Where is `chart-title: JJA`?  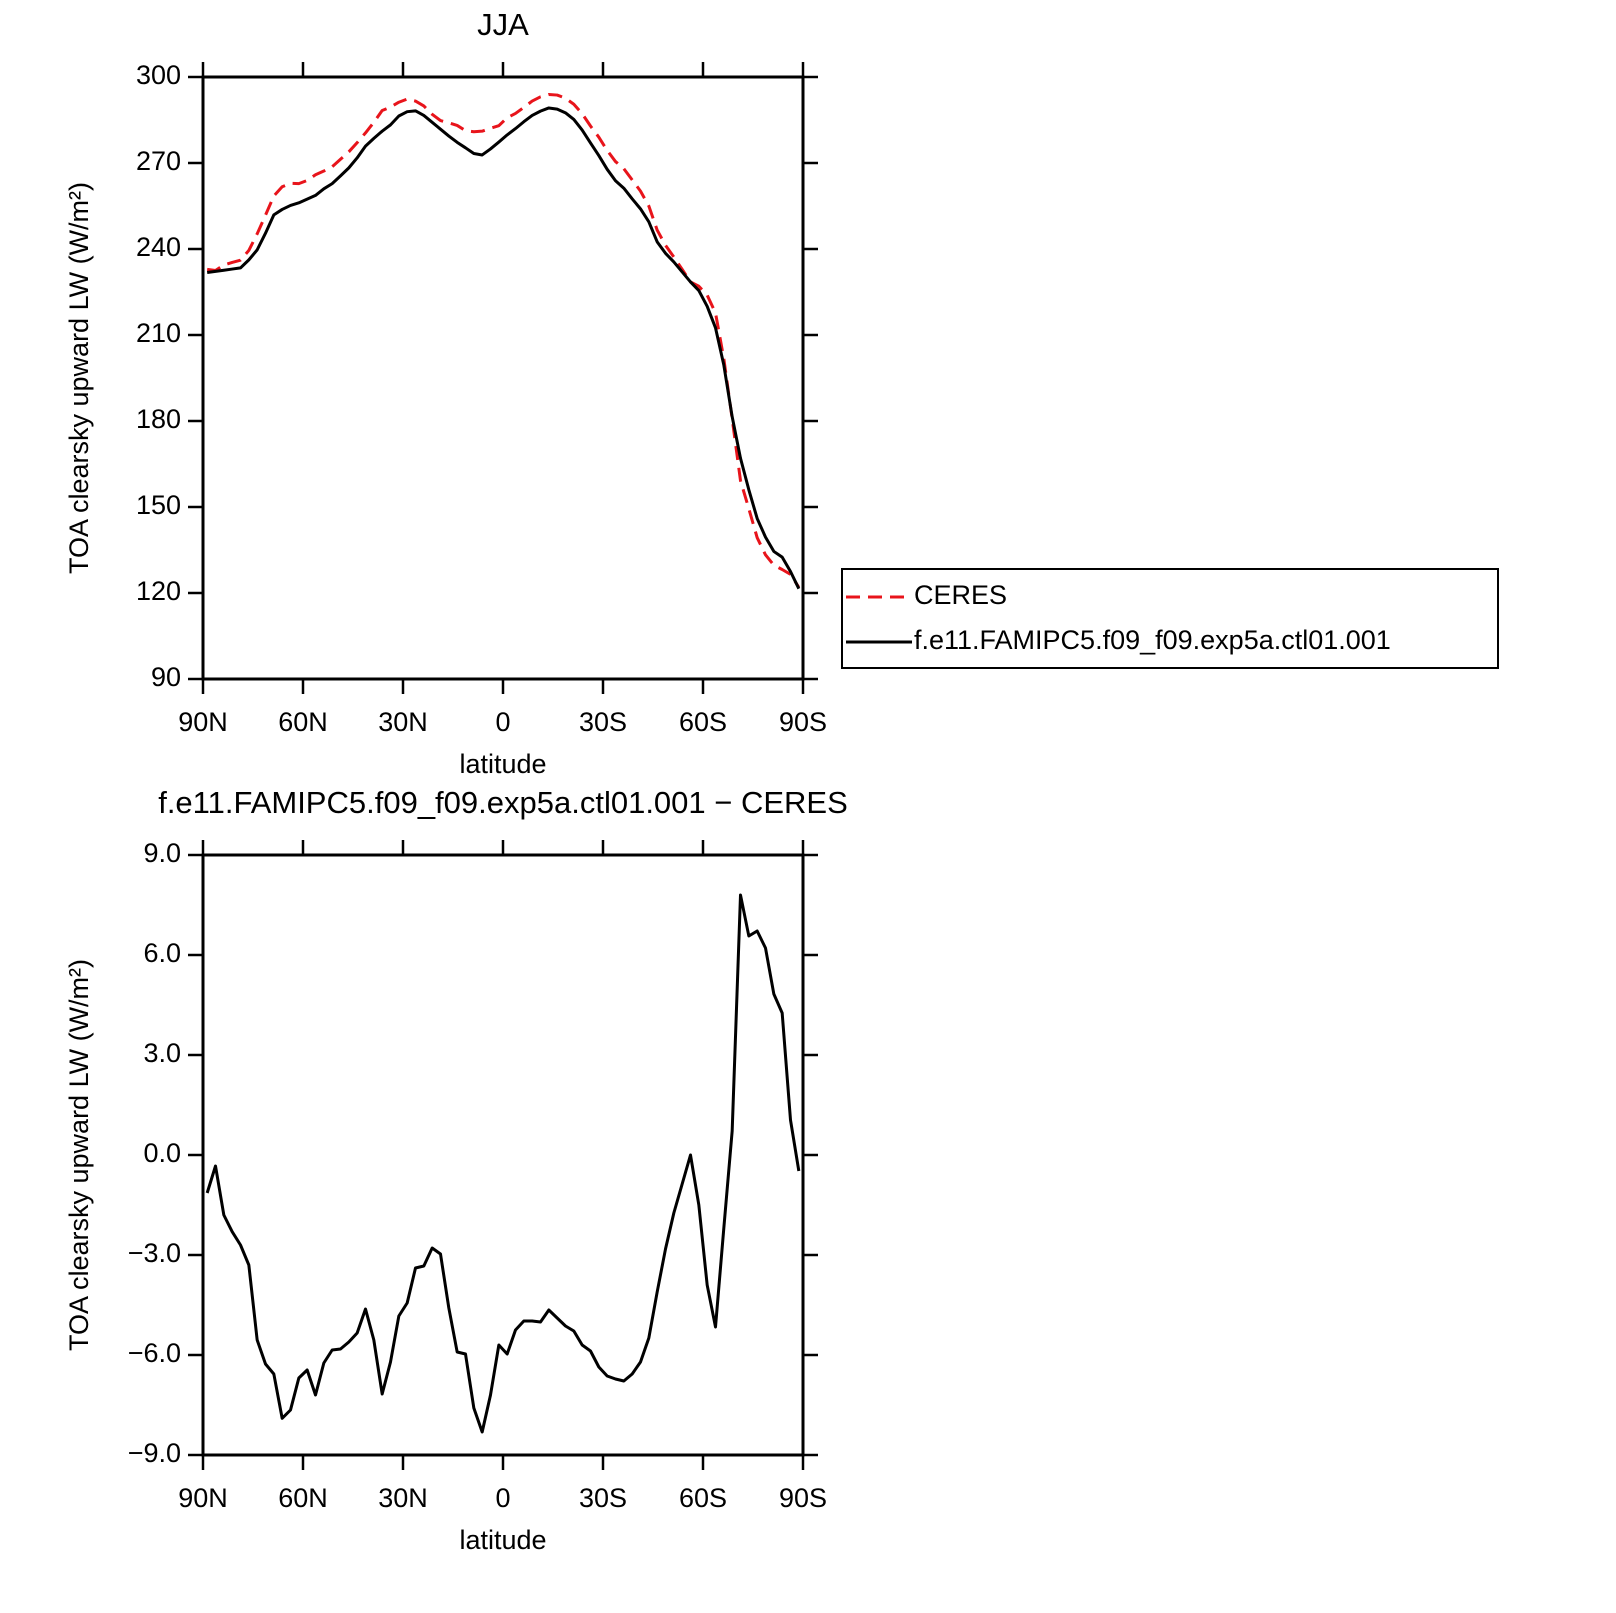
chart-title: JJA is located at coordinates (503, 24).